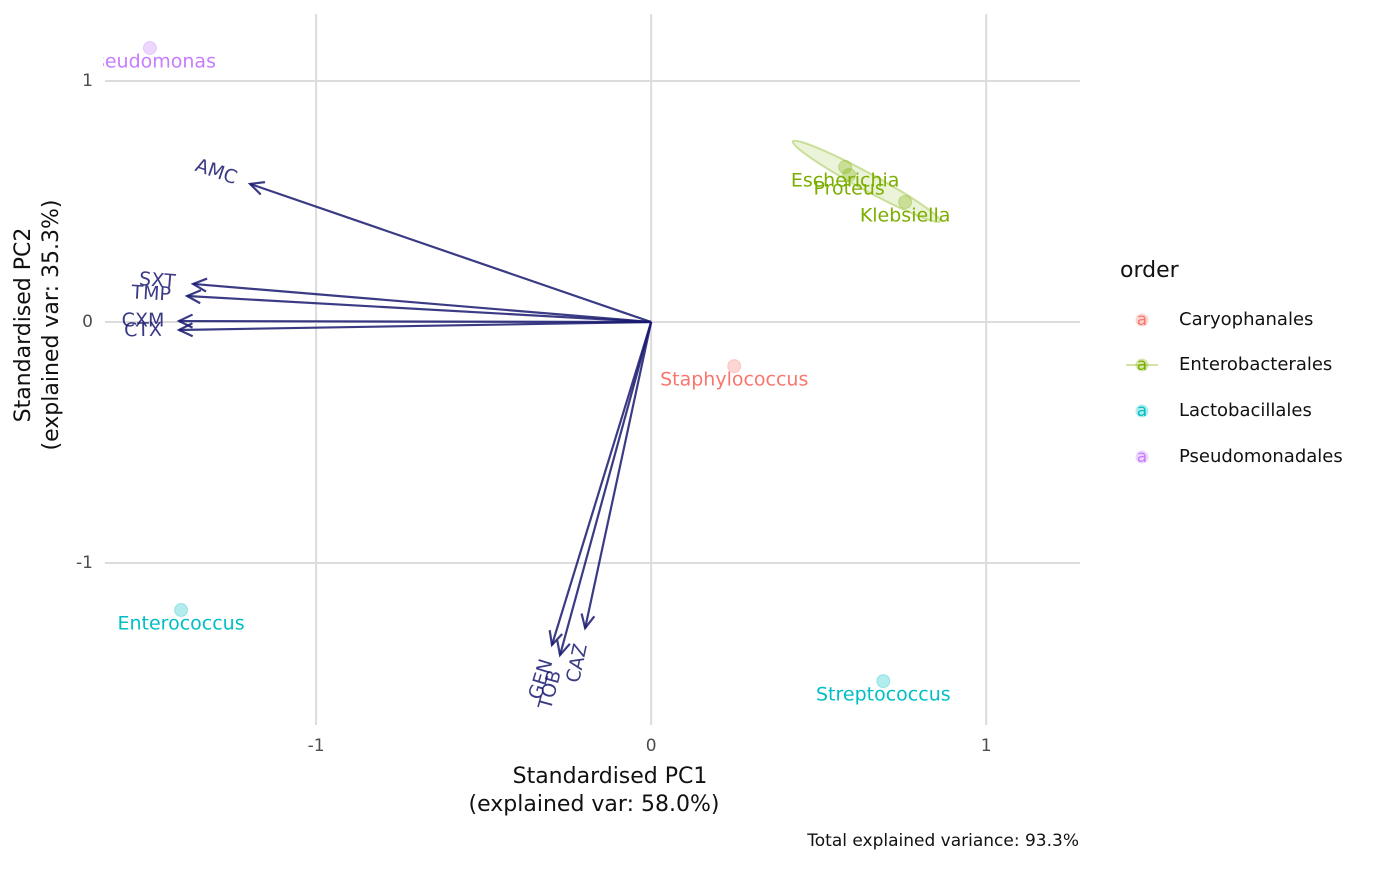 The width and height of the screenshot is (1400, 870). What do you see at coordinates (23, 325) in the screenshot?
I see `y-axis-title: Standardised PC2` at bounding box center [23, 325].